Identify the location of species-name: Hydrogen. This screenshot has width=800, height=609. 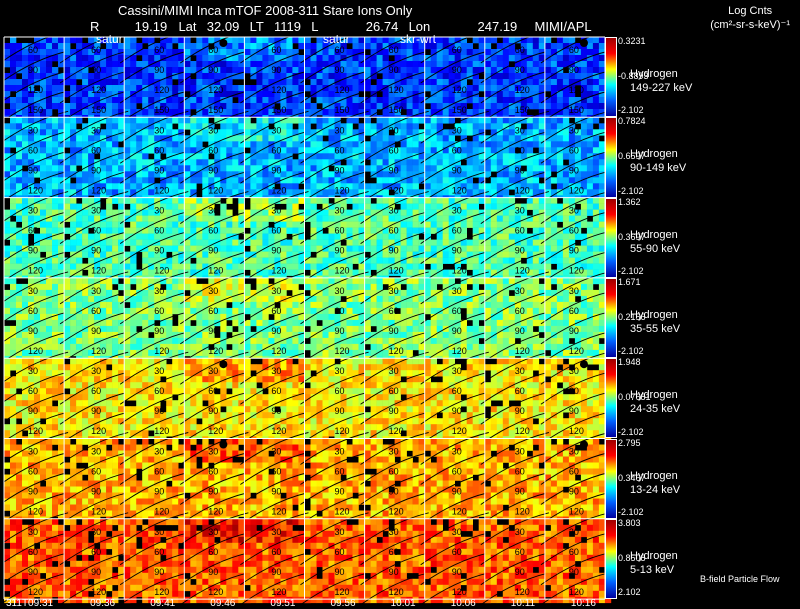
(654, 74).